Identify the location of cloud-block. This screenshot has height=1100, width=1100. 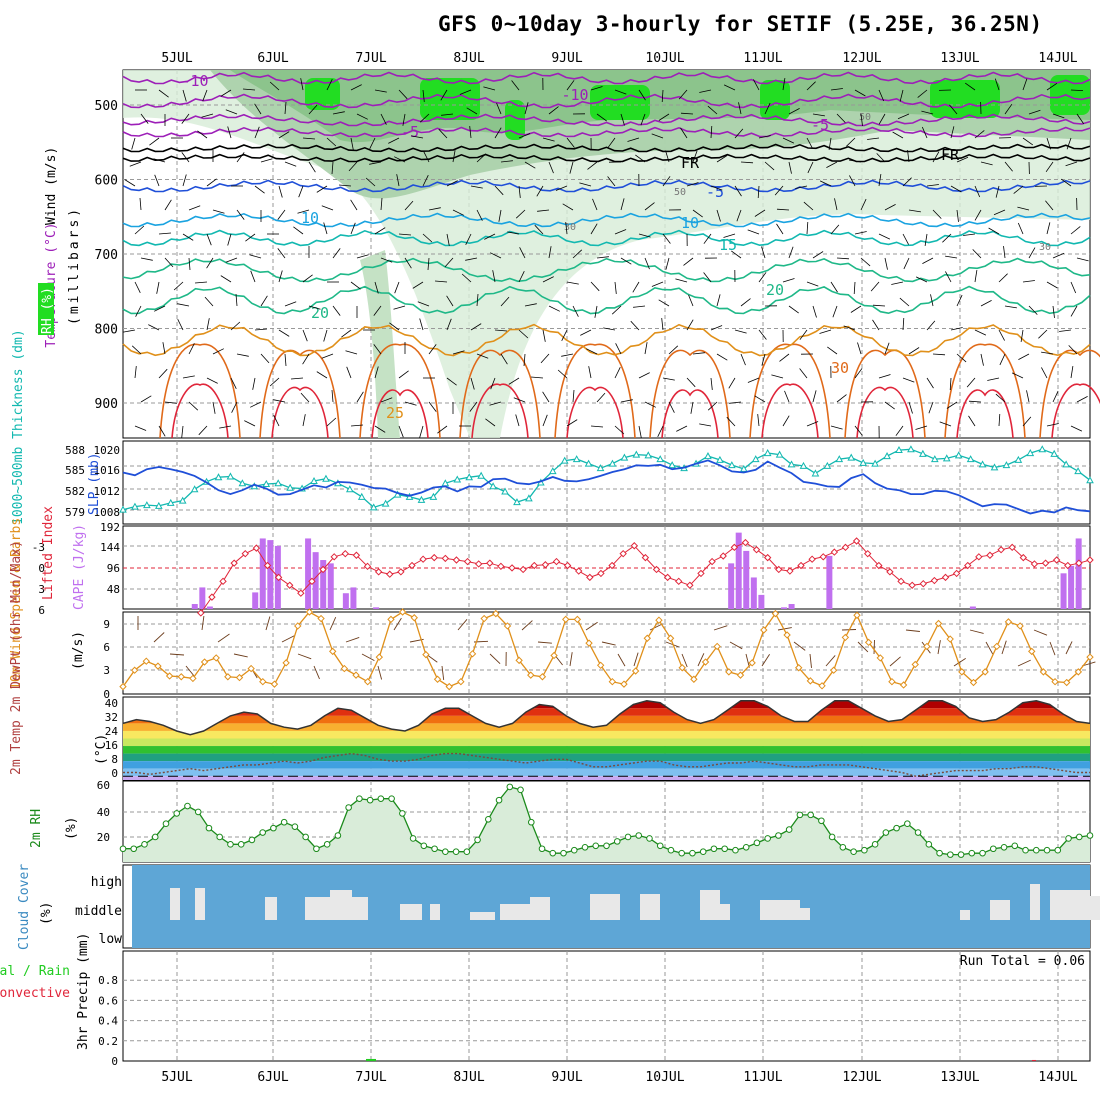
(411, 912).